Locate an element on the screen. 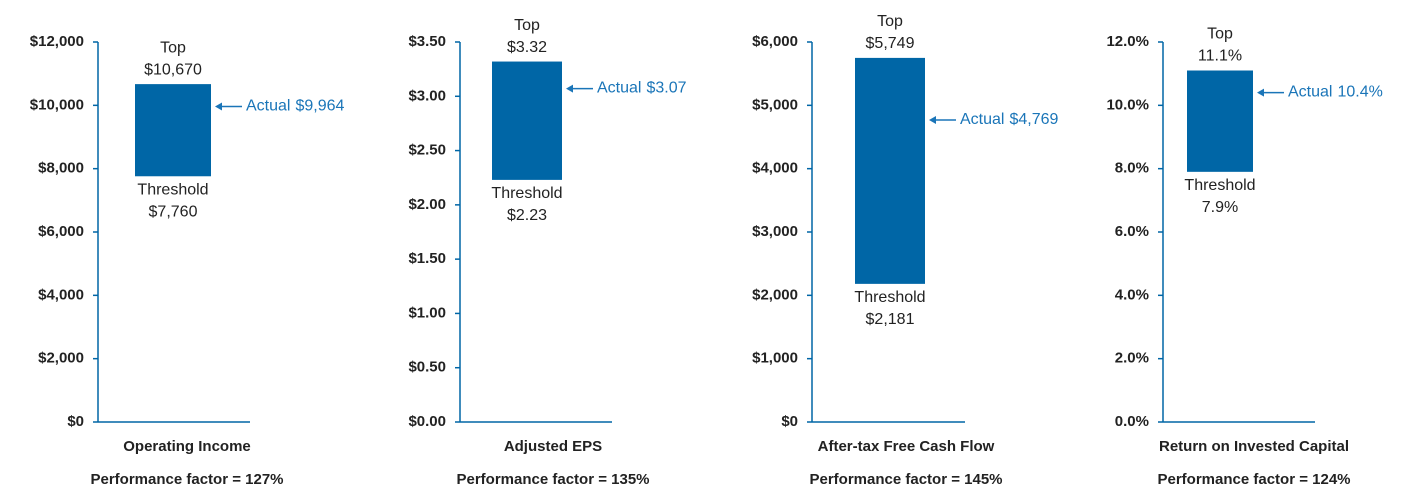 Image resolution: width=1420 pixels, height=491 pixels. y-tick-label: $5,000 is located at coordinates (775, 104).